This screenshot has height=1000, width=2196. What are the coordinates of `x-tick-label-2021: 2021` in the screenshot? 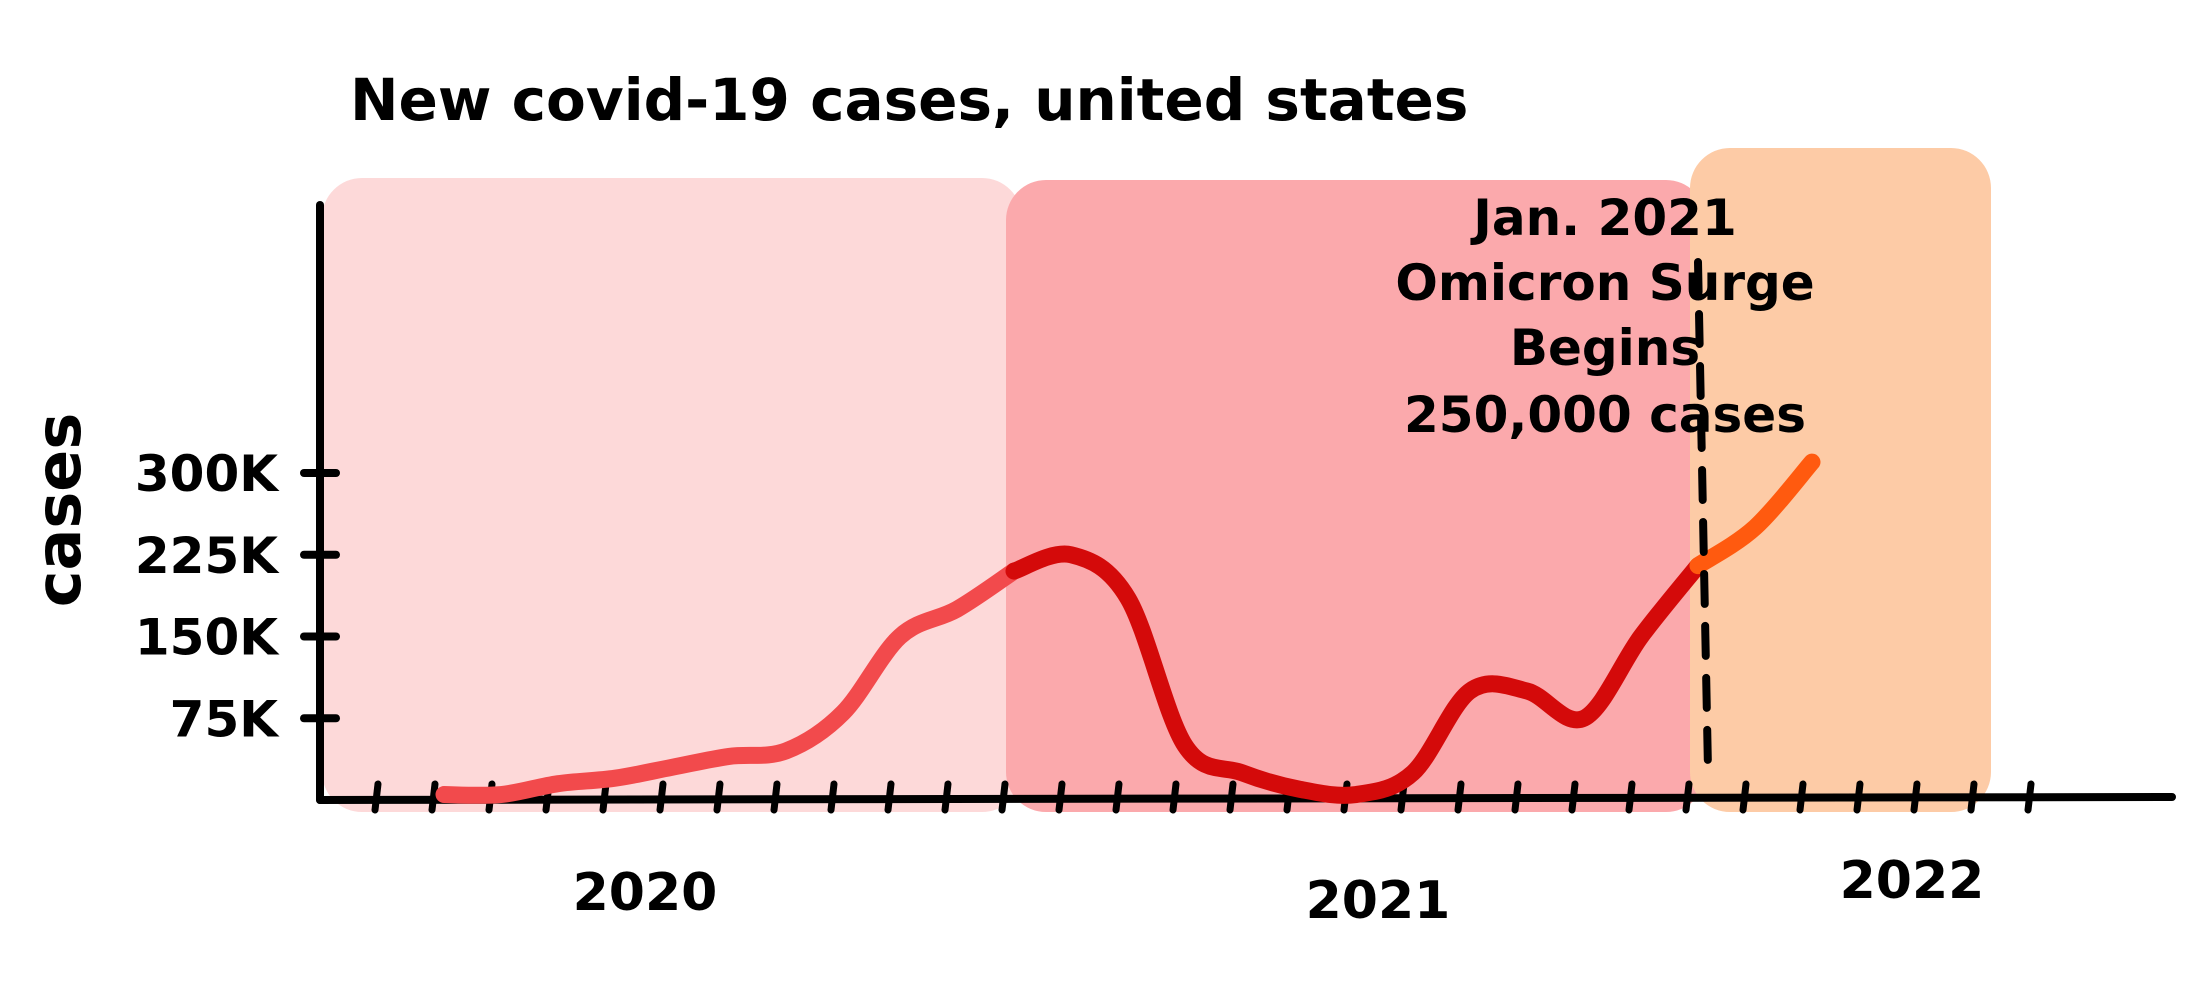 It's located at (1378, 901).